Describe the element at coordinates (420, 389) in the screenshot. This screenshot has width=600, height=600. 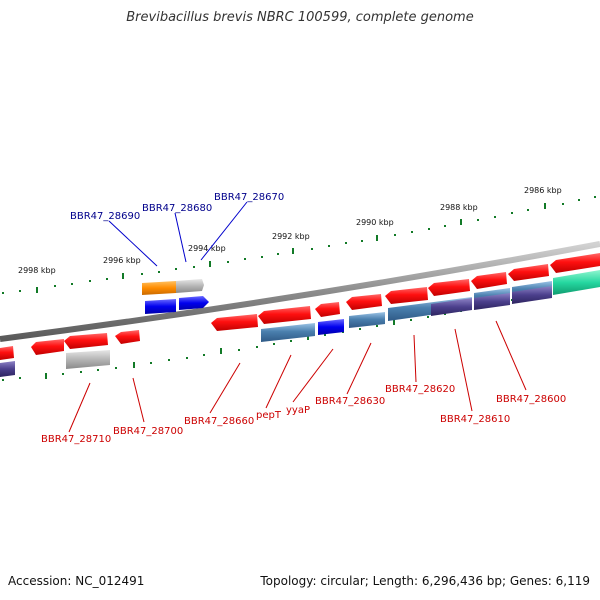
I see `gene-label-BBR47_28620: BBR47_28620` at that location.